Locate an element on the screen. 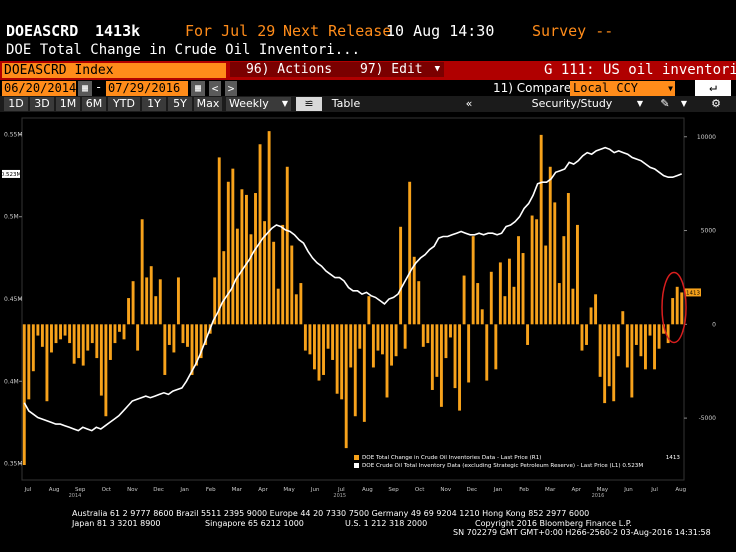 This screenshot has height=552, width=736. start-date-field: 06/20/2014 is located at coordinates (39, 88).